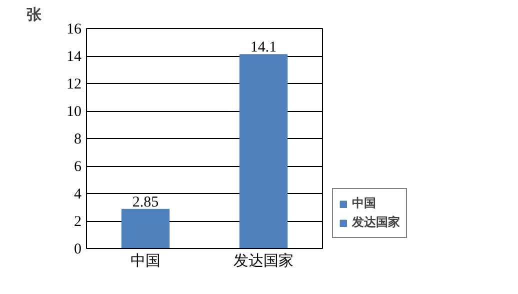 The height and width of the screenshot is (294, 518). I want to click on y-tick-label: 6, so click(78, 167).